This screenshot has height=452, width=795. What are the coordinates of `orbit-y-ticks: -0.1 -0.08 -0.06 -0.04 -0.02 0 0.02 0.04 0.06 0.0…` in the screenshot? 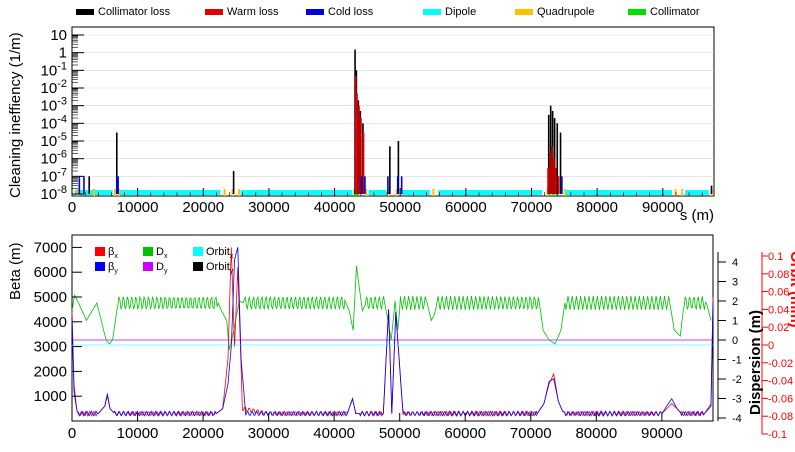 It's located at (777, 346).